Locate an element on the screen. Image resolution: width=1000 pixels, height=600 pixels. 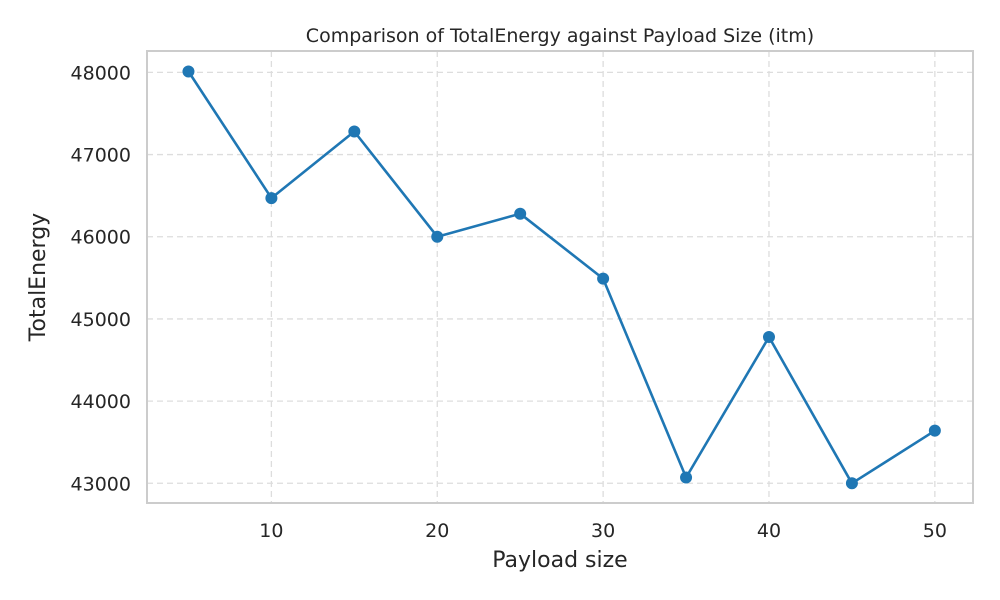
y-axis-ticks: 43000 44000 45000 46000 47000 48000 is located at coordinates (101, 278).